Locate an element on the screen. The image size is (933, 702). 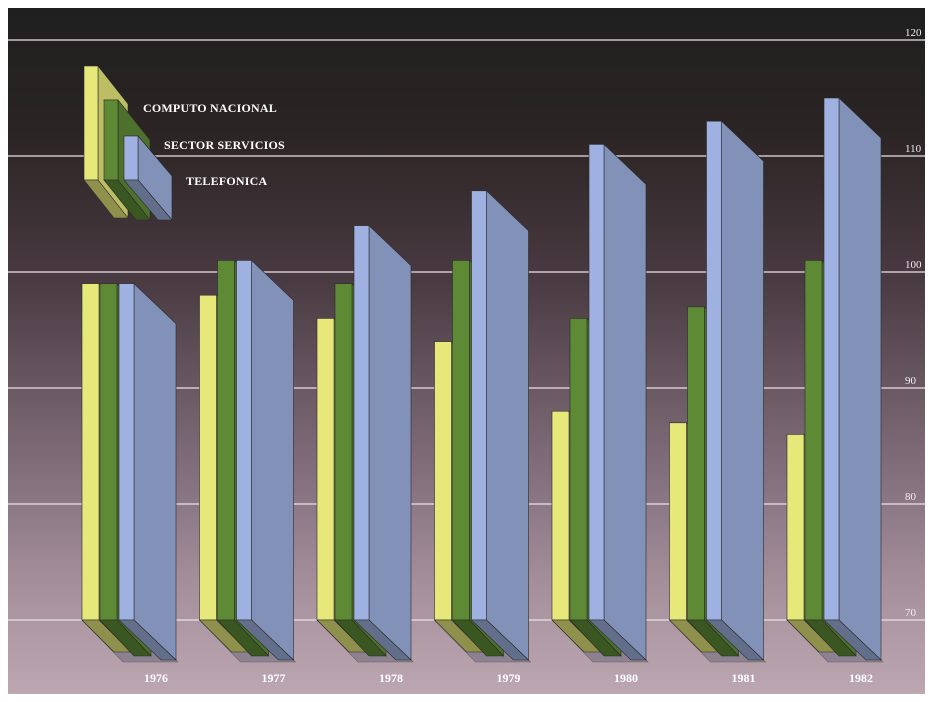
legend-swatch is located at coordinates (148, 178).